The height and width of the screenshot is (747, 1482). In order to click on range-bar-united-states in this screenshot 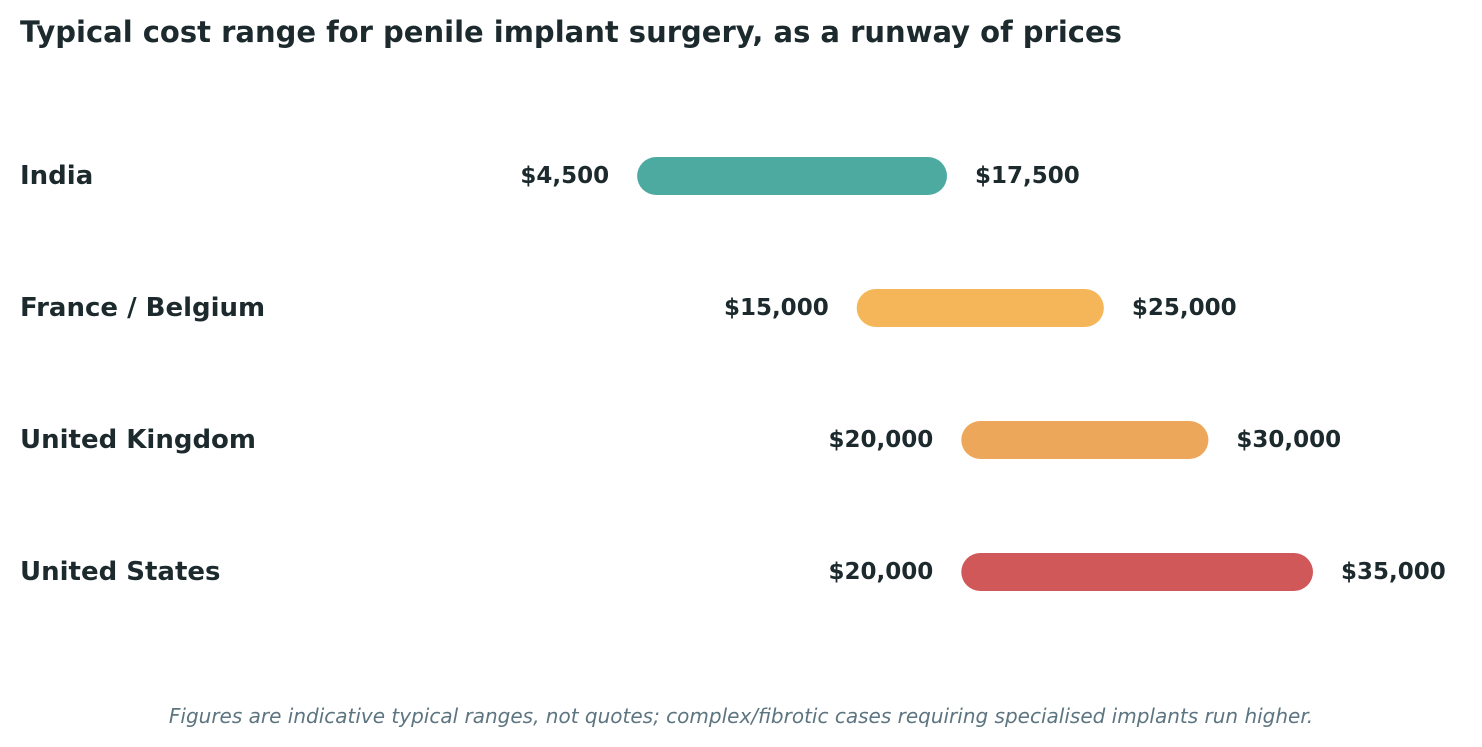, I will do `click(1137, 572)`.